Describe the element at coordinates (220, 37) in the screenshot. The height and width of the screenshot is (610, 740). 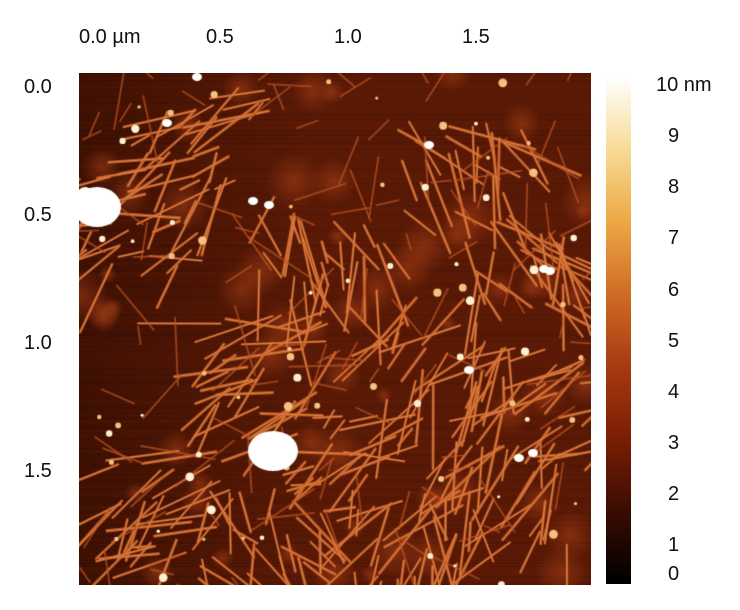
I see `x-tick-label: 0.5` at that location.